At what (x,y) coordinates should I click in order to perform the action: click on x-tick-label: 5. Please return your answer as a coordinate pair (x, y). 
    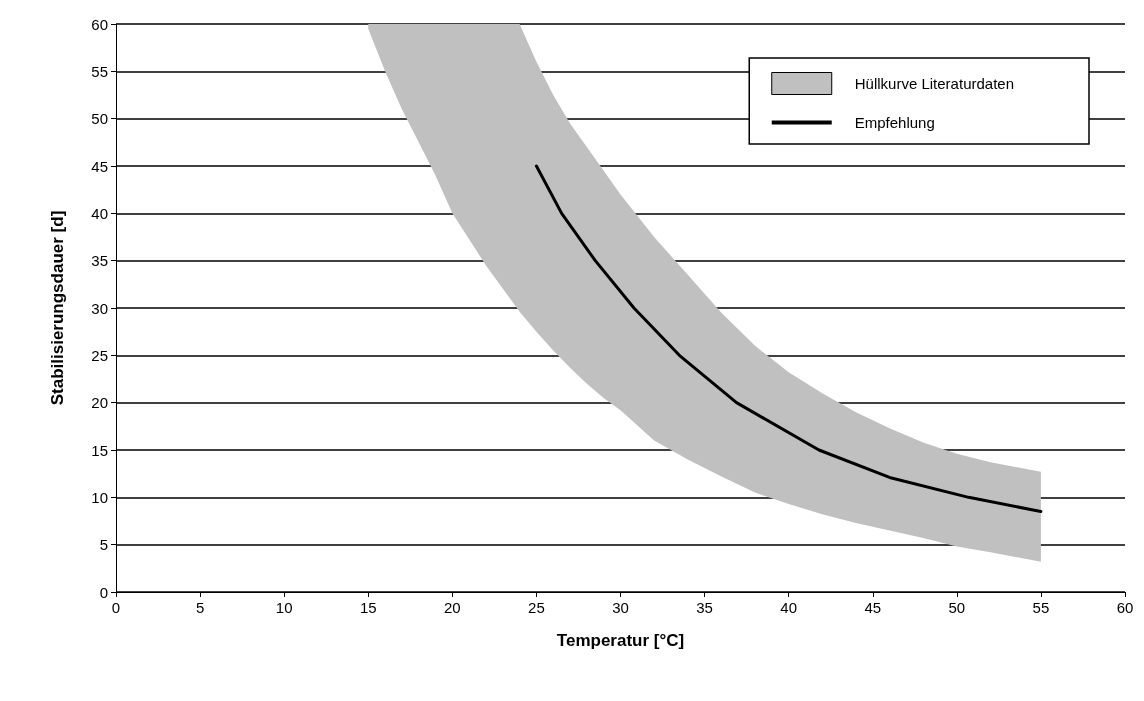
    Looking at the image, I should click on (200, 607).